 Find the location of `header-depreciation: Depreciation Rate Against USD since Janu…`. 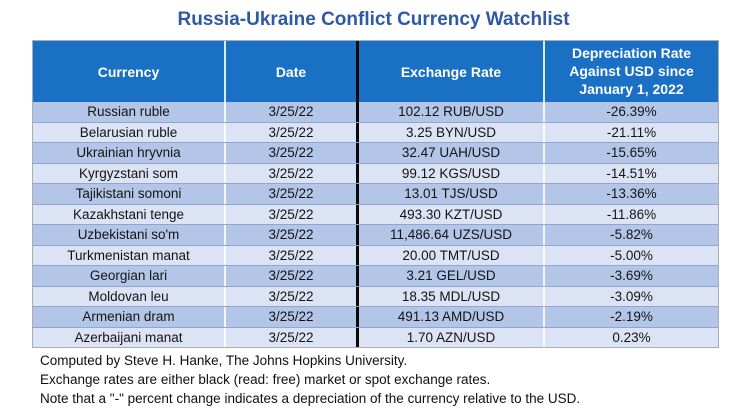

header-depreciation: Depreciation Rate Against USD since Janu… is located at coordinates (630, 71).